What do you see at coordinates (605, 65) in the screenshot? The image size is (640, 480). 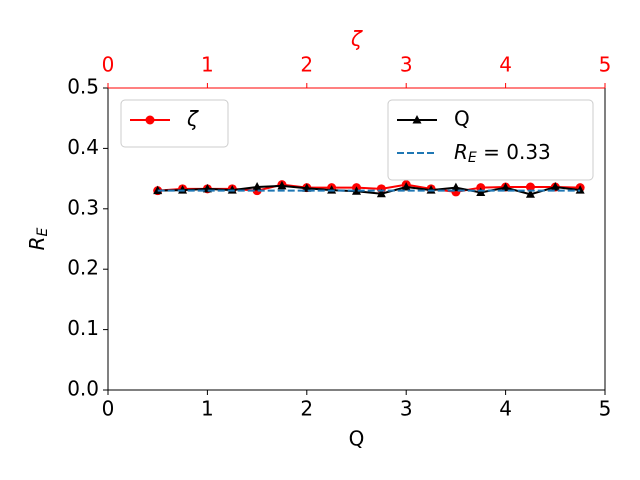 I see `x2-tick-label: 5` at bounding box center [605, 65].